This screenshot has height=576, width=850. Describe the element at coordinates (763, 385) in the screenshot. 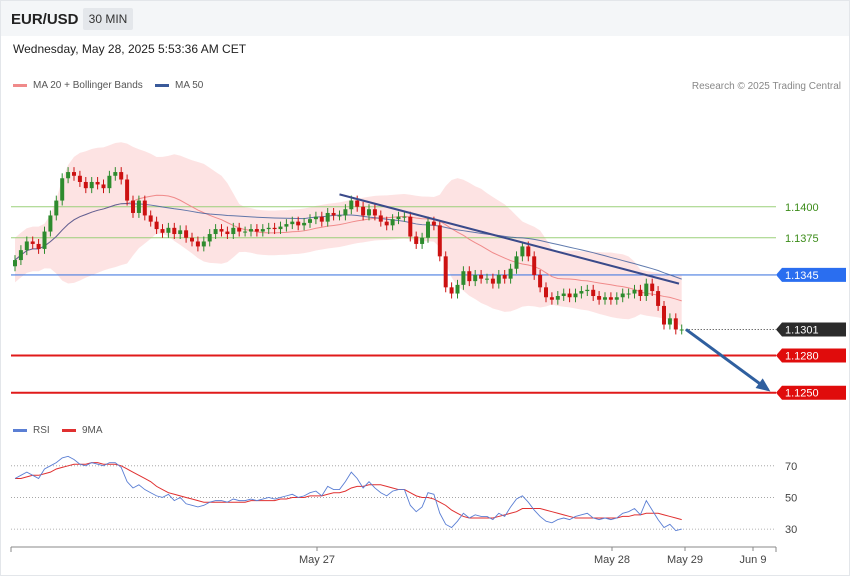

I see `projection-arrowhead` at that location.